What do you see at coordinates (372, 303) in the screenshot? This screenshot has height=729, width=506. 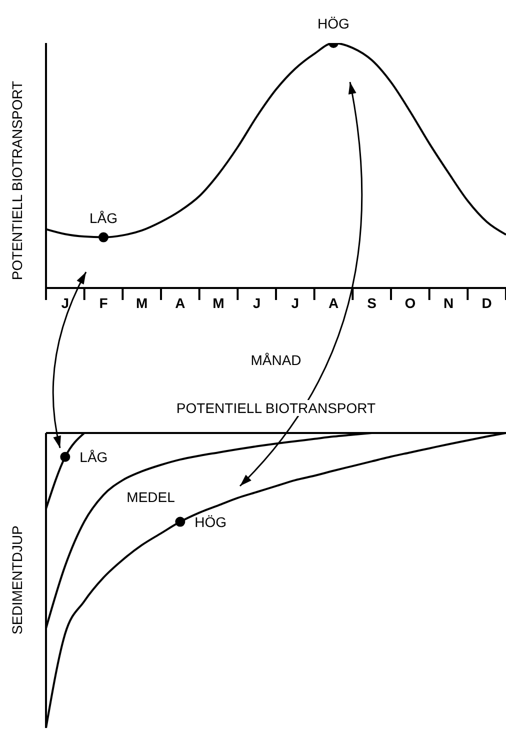 I see `x-tick-label: S` at bounding box center [372, 303].